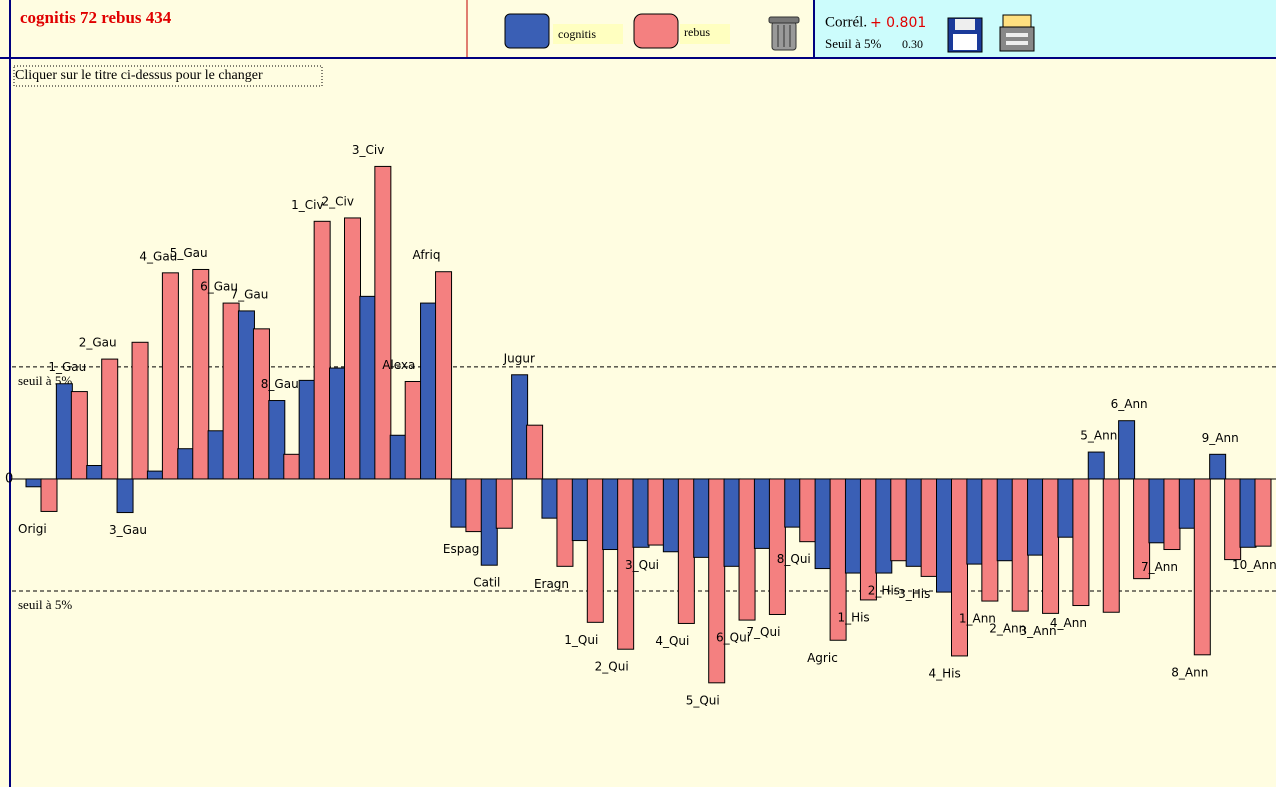 The width and height of the screenshot is (1276, 787). I want to click on bar-label: 4_His, so click(945, 673).